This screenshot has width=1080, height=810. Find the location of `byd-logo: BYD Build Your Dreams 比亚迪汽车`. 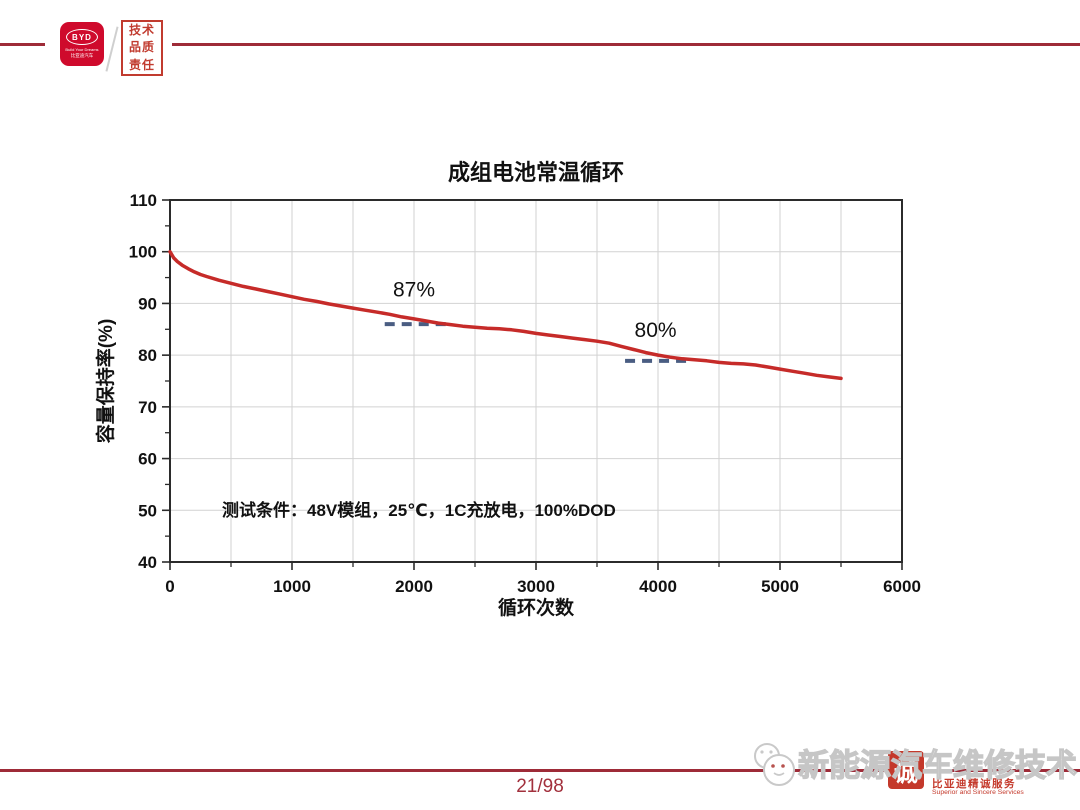

byd-logo: BYD Build Your Dreams 比亚迪汽车 is located at coordinates (82, 44).